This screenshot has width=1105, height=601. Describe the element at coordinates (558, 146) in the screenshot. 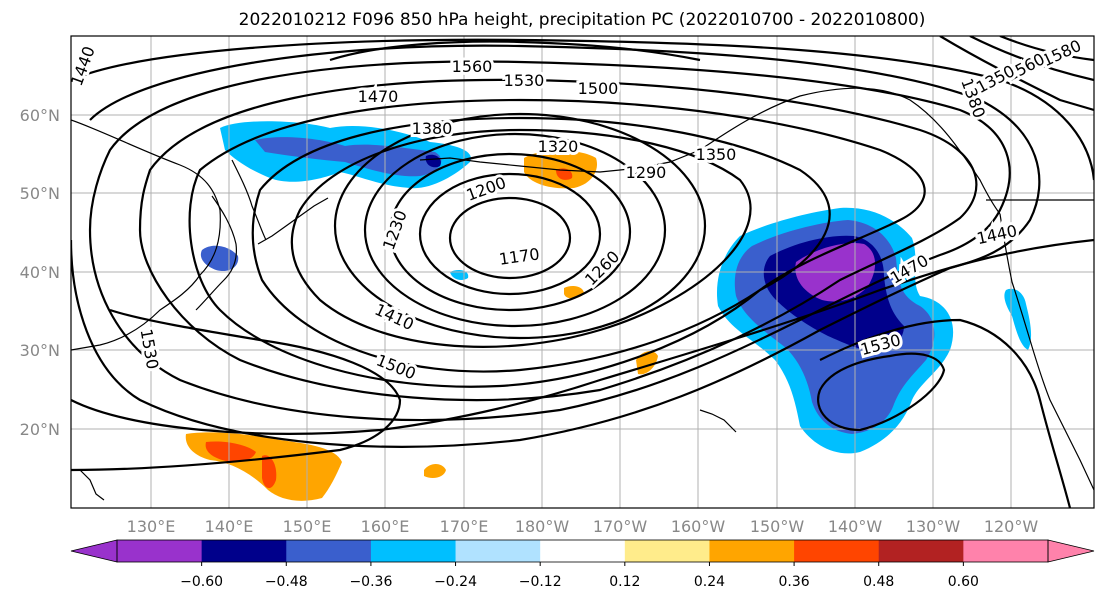

I see `contour-label: 1320` at that location.